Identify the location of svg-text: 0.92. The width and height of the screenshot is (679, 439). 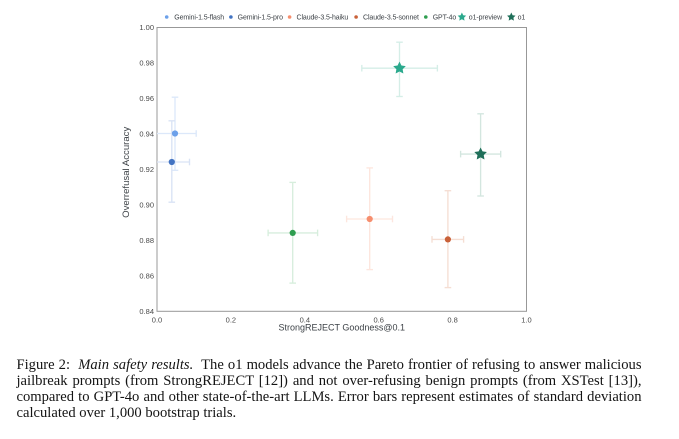
(146, 169).